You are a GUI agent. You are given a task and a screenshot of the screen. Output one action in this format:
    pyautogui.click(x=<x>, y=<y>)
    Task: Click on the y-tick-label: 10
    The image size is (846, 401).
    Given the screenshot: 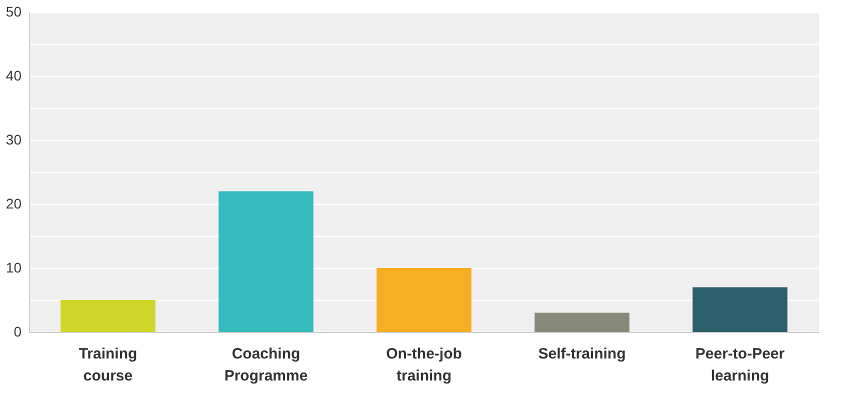 What is the action you would take?
    pyautogui.click(x=14, y=268)
    